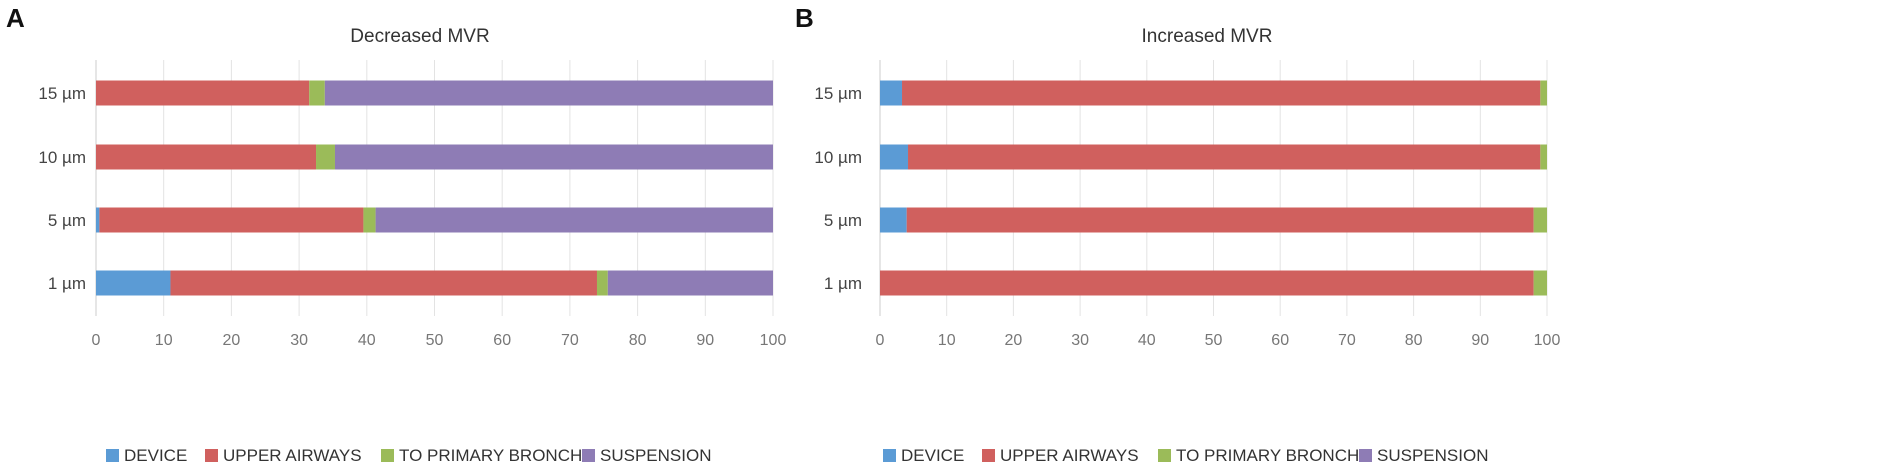 The width and height of the screenshot is (1902, 476). What do you see at coordinates (1207, 36) in the screenshot?
I see `chart-title: Increased MVR` at bounding box center [1207, 36].